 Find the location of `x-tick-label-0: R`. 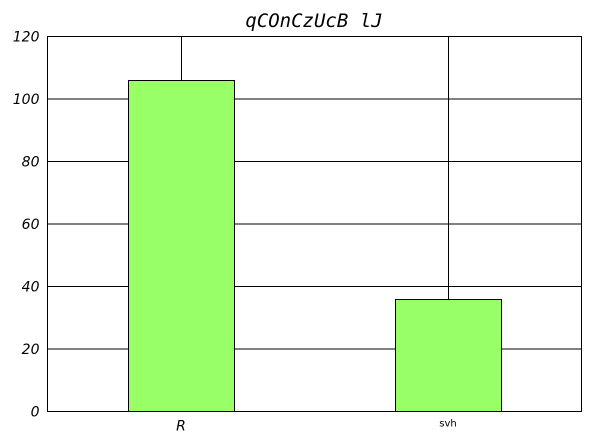

x-tick-label-0: R is located at coordinates (181, 427).